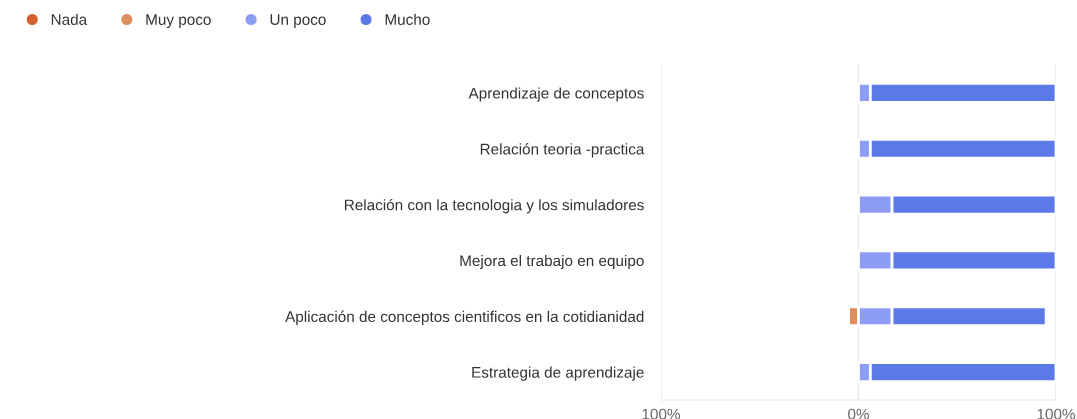  Describe the element at coordinates (556, 94) in the screenshot. I see `y-tick-label: Aprendizaje de conceptos` at that location.